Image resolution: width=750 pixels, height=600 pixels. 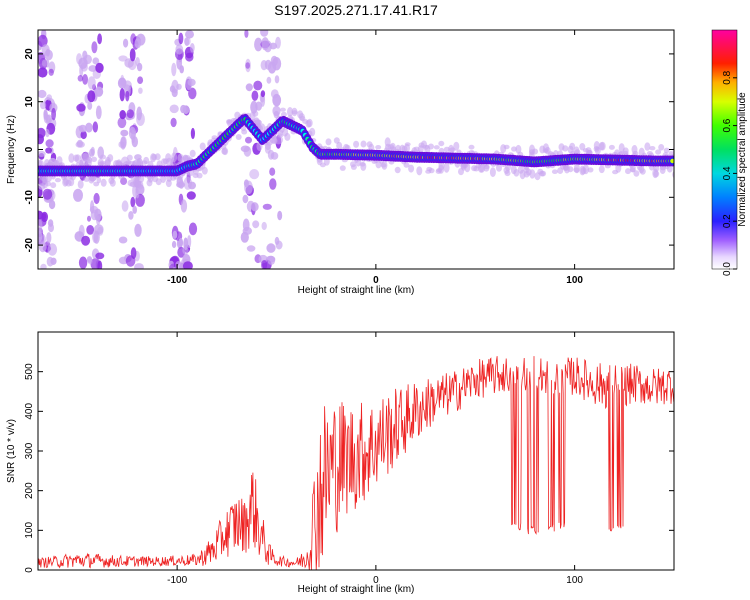 I want to click on y-tick-label: 20, so click(x=29, y=54).